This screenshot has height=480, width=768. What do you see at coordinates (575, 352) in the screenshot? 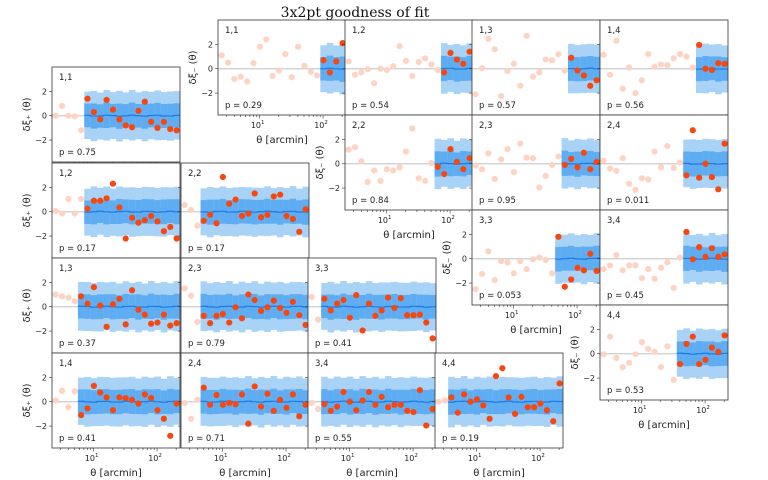
I see `y-axis-label: δξ₋ (θ)` at bounding box center [575, 352].